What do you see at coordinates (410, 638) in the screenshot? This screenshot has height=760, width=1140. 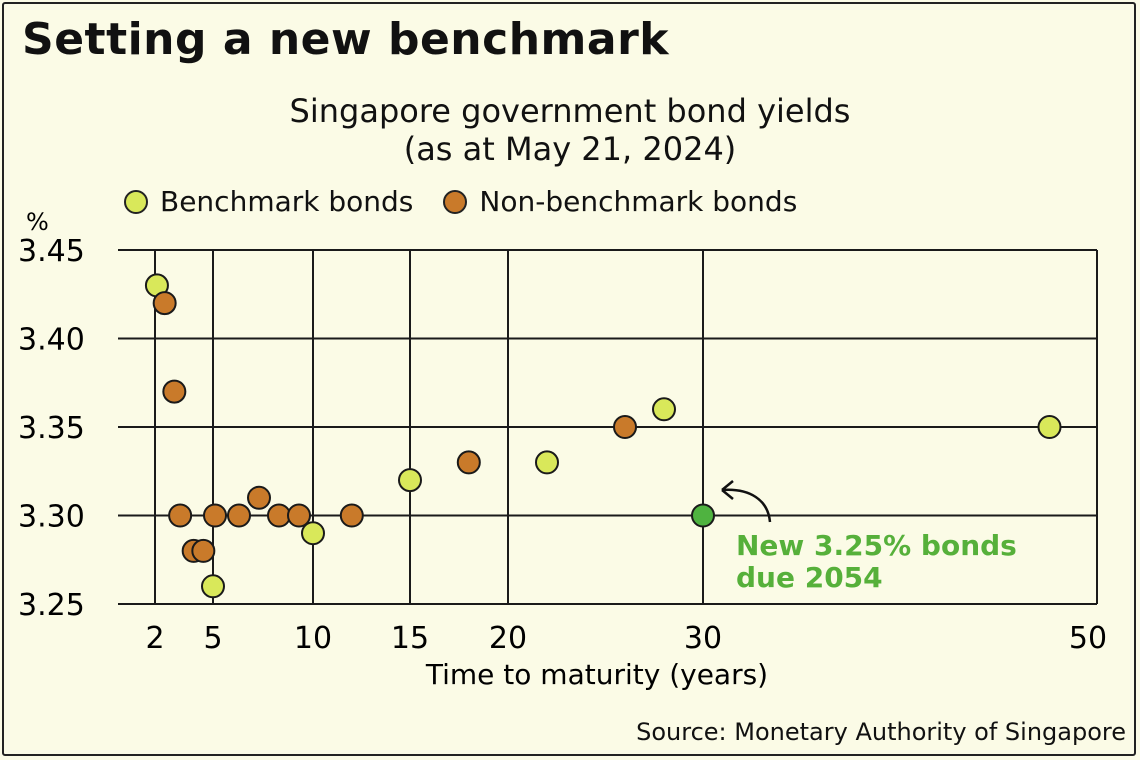 I see `x-tick-label: 15` at bounding box center [410, 638].